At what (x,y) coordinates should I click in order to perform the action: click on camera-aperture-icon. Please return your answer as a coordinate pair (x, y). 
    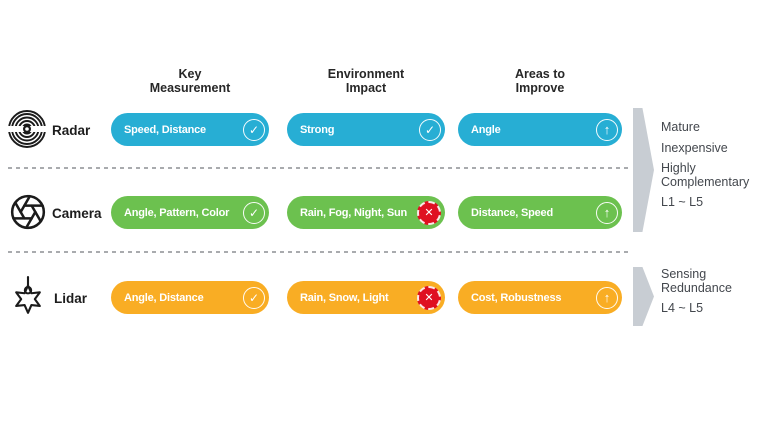
    Looking at the image, I should click on (28, 212).